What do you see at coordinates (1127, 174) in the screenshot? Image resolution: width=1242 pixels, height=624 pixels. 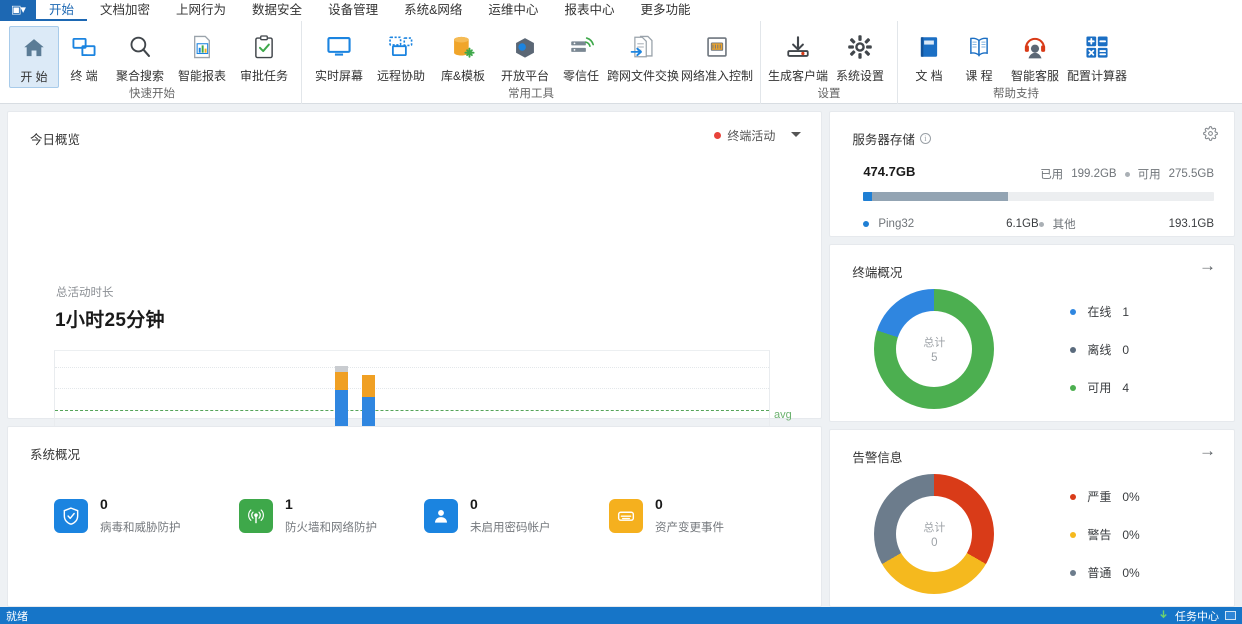 I see `separator-dot-icon` at bounding box center [1127, 174].